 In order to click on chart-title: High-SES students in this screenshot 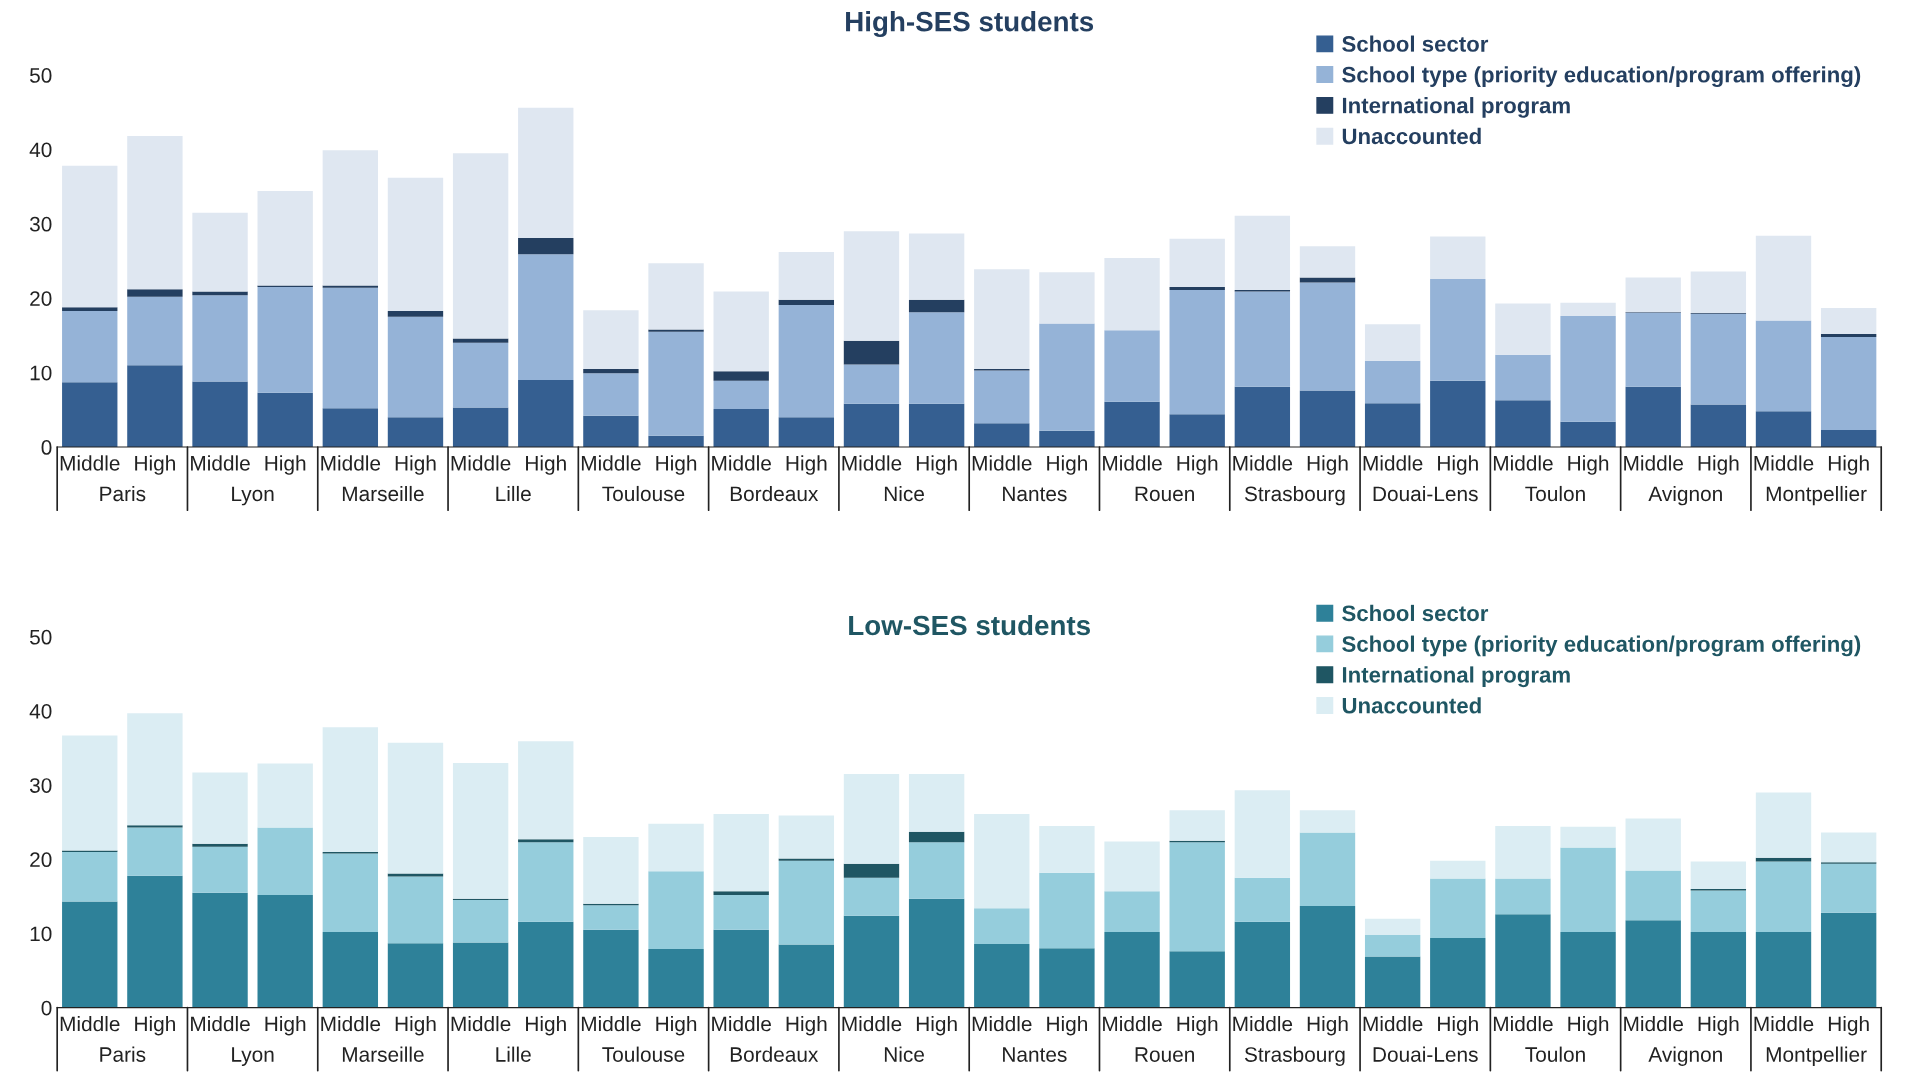, I will do `click(970, 24)`.